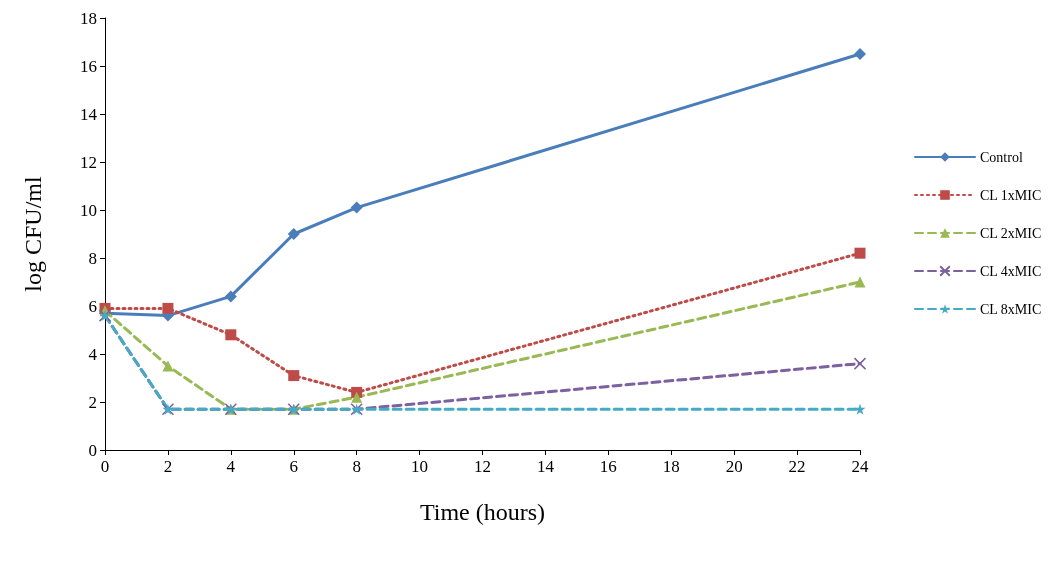 The image size is (1060, 565). I want to click on y-tick-label: 10, so click(88, 210).